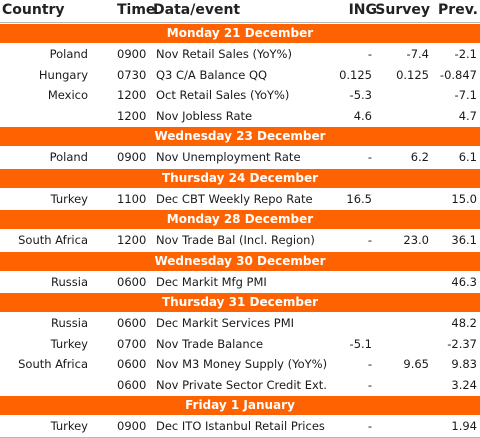 The height and width of the screenshot is (438, 480). What do you see at coordinates (464, 240) in the screenshot?
I see `cell-prev: 36.1` at bounding box center [464, 240].